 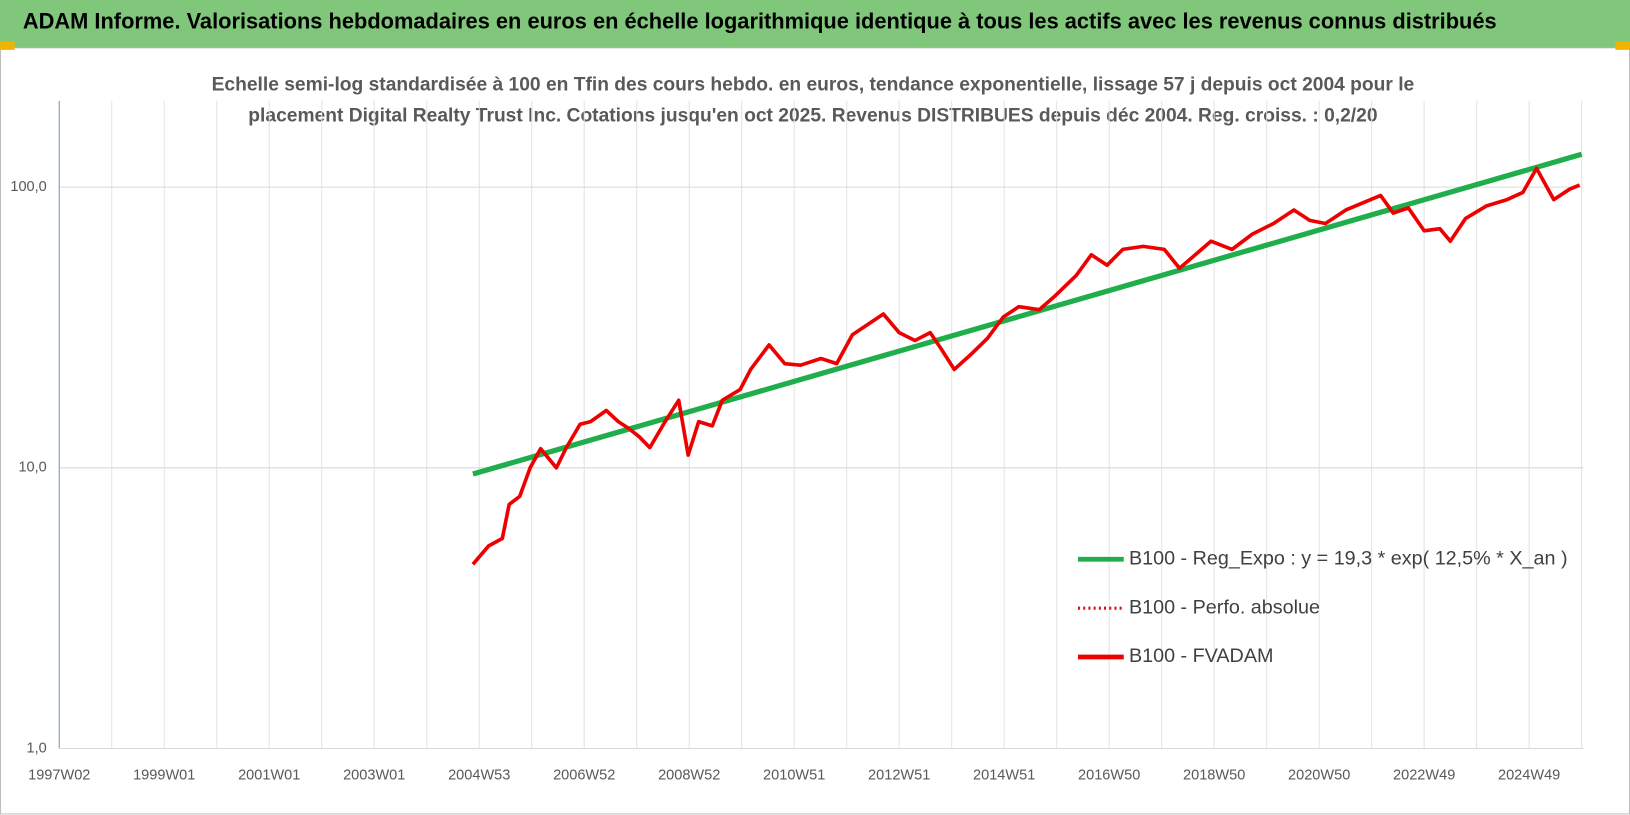 What do you see at coordinates (1529, 775) in the screenshot?
I see `x-tick-label: 2024W49` at bounding box center [1529, 775].